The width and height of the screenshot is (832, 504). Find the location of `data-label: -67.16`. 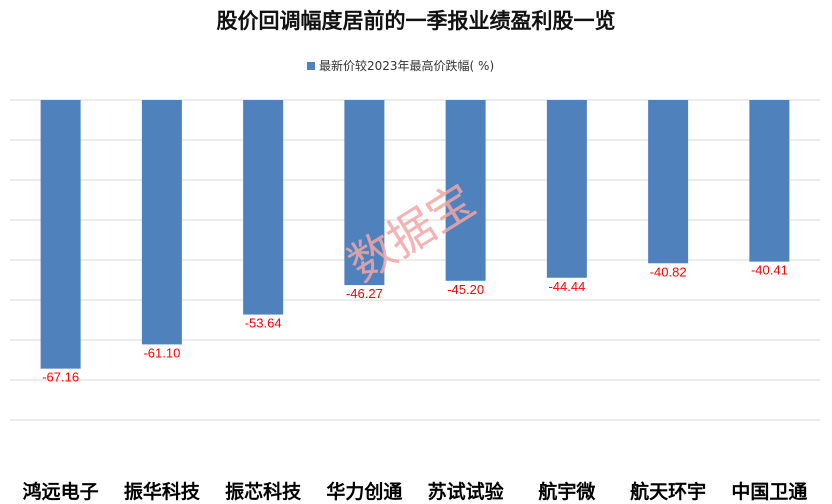

data-label: -67.16 is located at coordinates (60, 377).